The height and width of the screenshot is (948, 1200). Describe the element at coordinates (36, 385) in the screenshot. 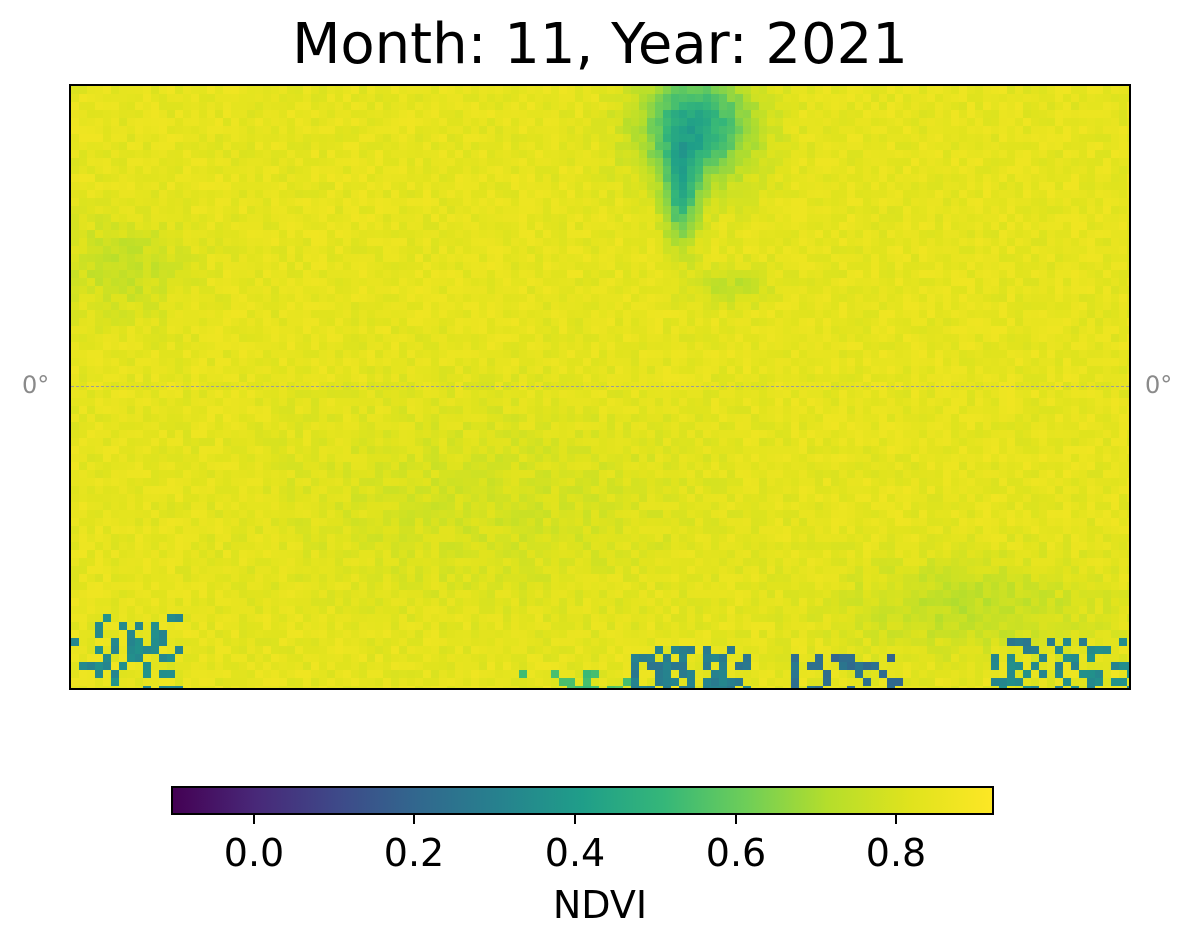

I see `latitude-label-left: 0°` at that location.